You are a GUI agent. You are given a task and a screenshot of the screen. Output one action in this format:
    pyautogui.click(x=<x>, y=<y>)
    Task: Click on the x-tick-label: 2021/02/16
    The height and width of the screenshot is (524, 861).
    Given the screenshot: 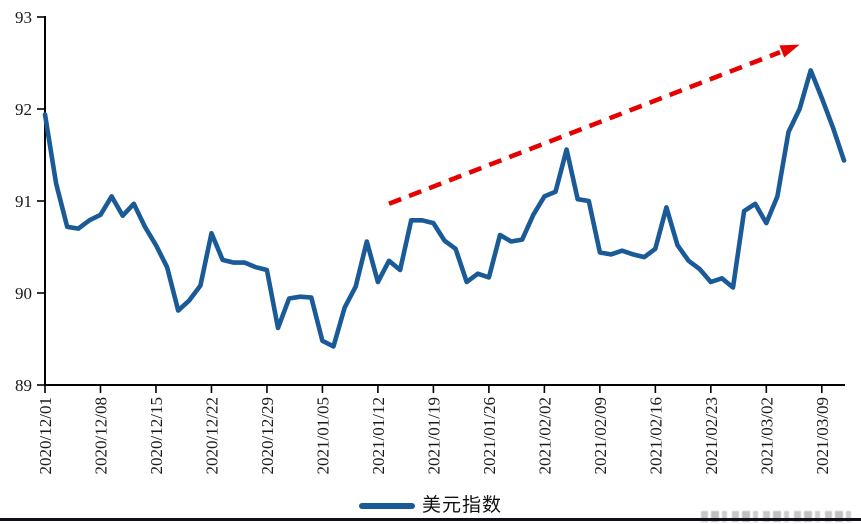 What is the action you would take?
    pyautogui.click(x=655, y=435)
    